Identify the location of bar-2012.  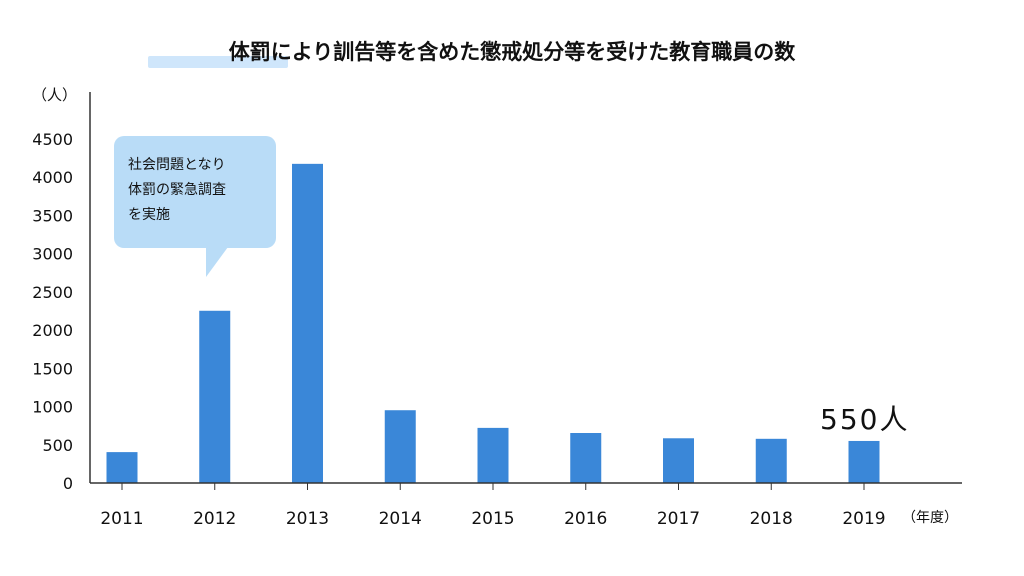
(215, 396).